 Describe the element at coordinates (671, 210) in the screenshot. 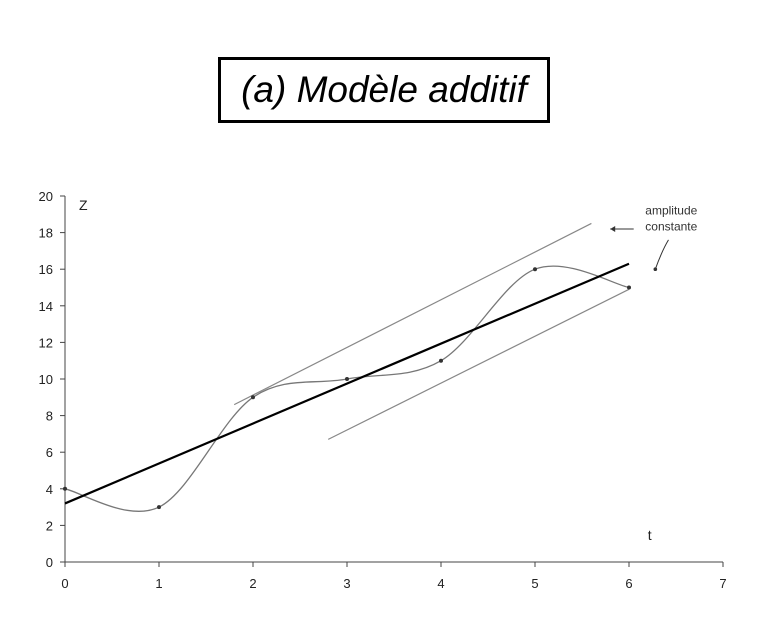

I see `annotation-text: amplitude` at that location.